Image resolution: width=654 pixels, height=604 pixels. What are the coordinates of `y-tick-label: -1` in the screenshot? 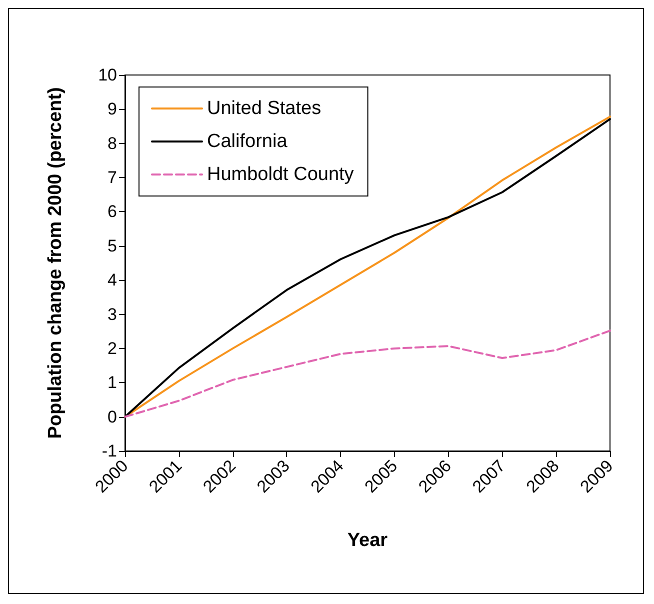 It's located at (109, 451).